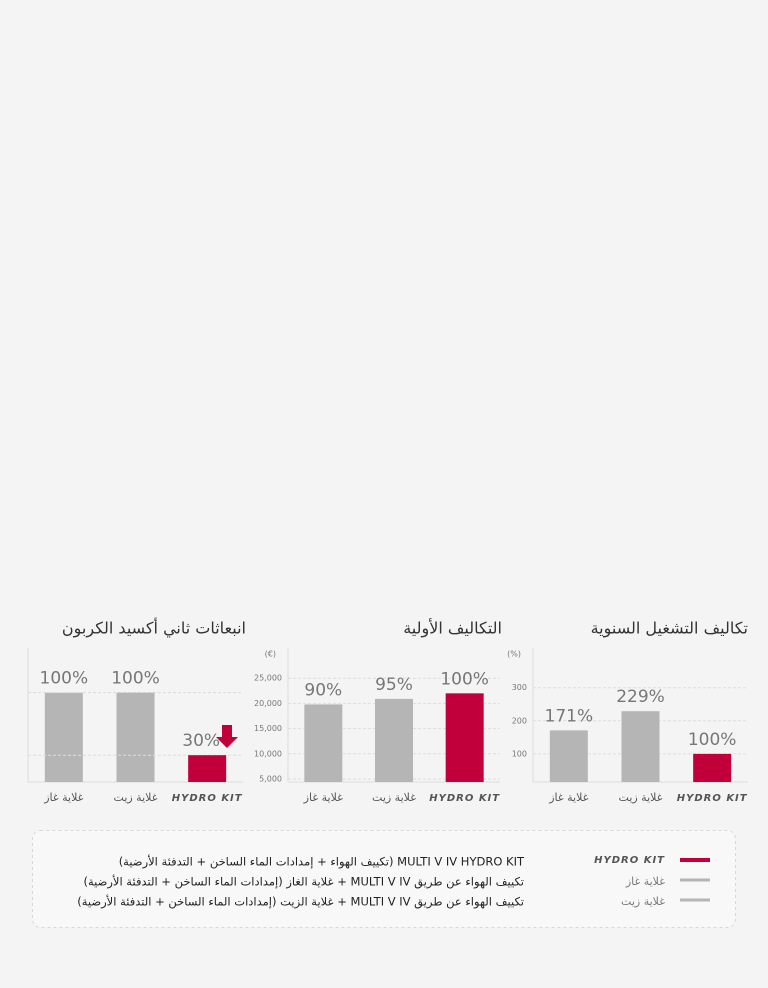 This screenshot has height=988, width=768. I want to click on y-tick-label: 15,000, so click(268, 728).